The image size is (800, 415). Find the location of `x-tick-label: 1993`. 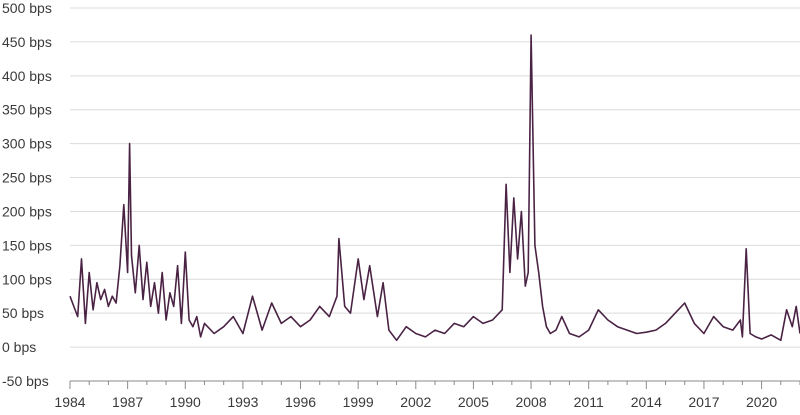

x-tick-label: 1993 is located at coordinates (242, 402).